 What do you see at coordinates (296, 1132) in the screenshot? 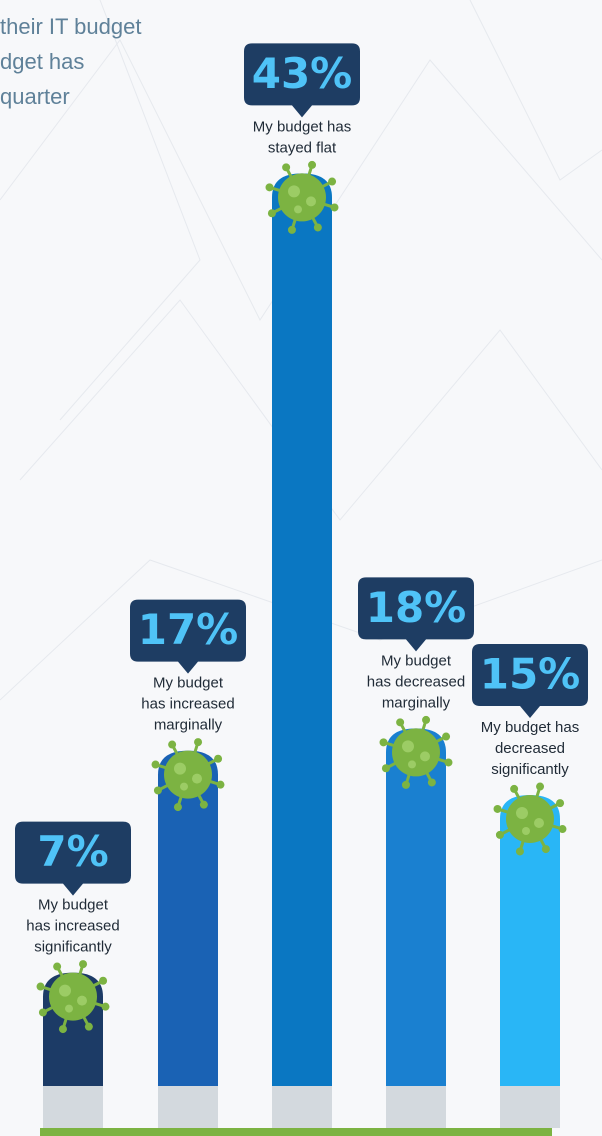
I see `baseline` at bounding box center [296, 1132].